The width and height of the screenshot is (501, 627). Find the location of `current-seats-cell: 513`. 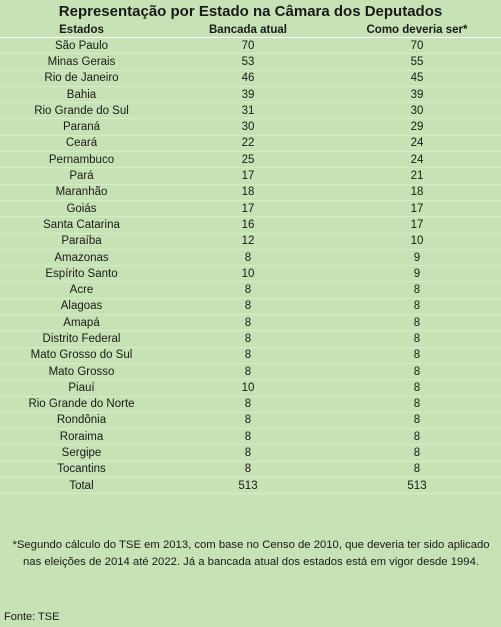

current-seats-cell: 513 is located at coordinates (248, 485).